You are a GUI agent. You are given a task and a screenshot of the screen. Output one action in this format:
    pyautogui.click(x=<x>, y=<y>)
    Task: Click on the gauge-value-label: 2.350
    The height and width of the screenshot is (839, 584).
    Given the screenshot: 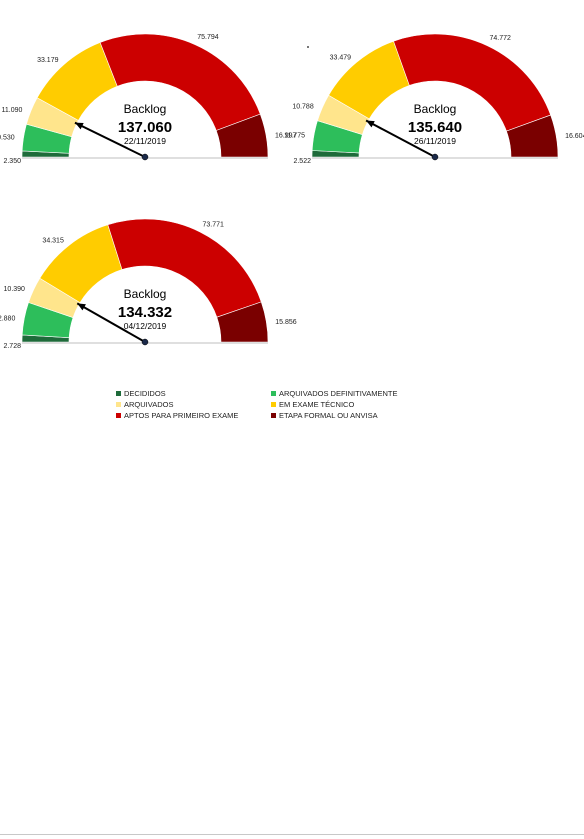 What is the action you would take?
    pyautogui.click(x=12, y=161)
    